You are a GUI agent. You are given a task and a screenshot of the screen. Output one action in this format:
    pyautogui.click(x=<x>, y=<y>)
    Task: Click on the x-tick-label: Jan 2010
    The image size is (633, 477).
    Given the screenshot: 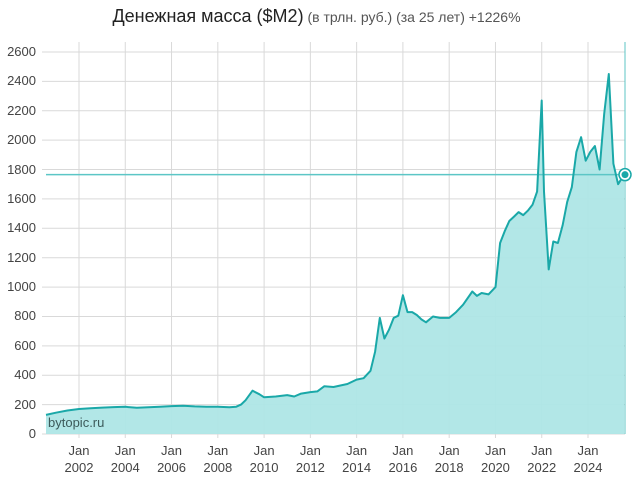 What is the action you would take?
    pyautogui.click(x=264, y=459)
    